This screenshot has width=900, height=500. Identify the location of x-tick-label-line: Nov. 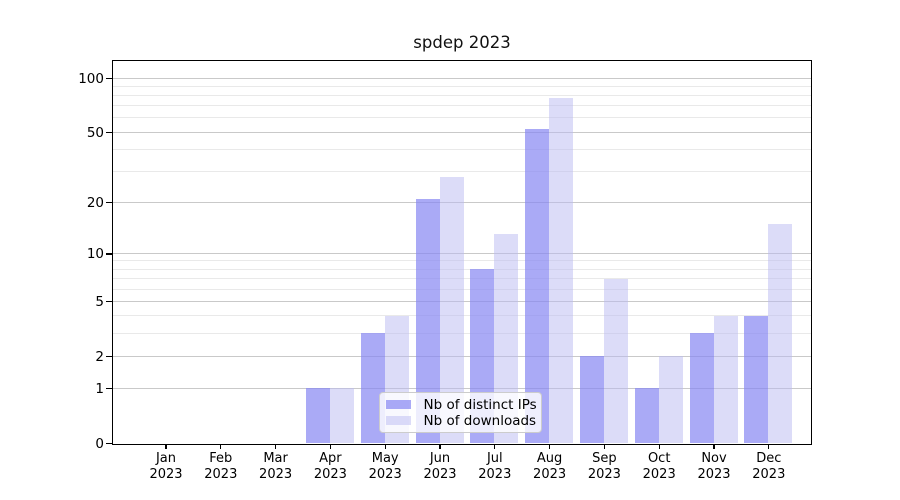
(714, 458).